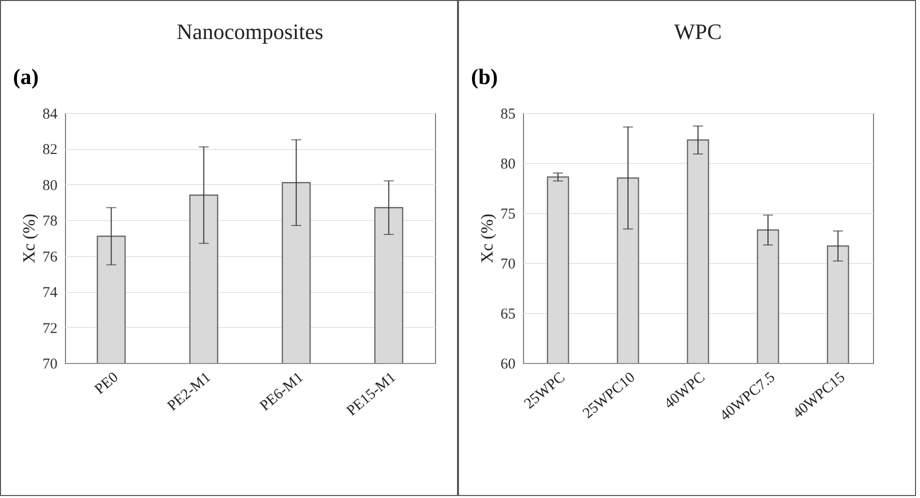  What do you see at coordinates (50, 257) in the screenshot?
I see `y-tick-label: 76` at bounding box center [50, 257].